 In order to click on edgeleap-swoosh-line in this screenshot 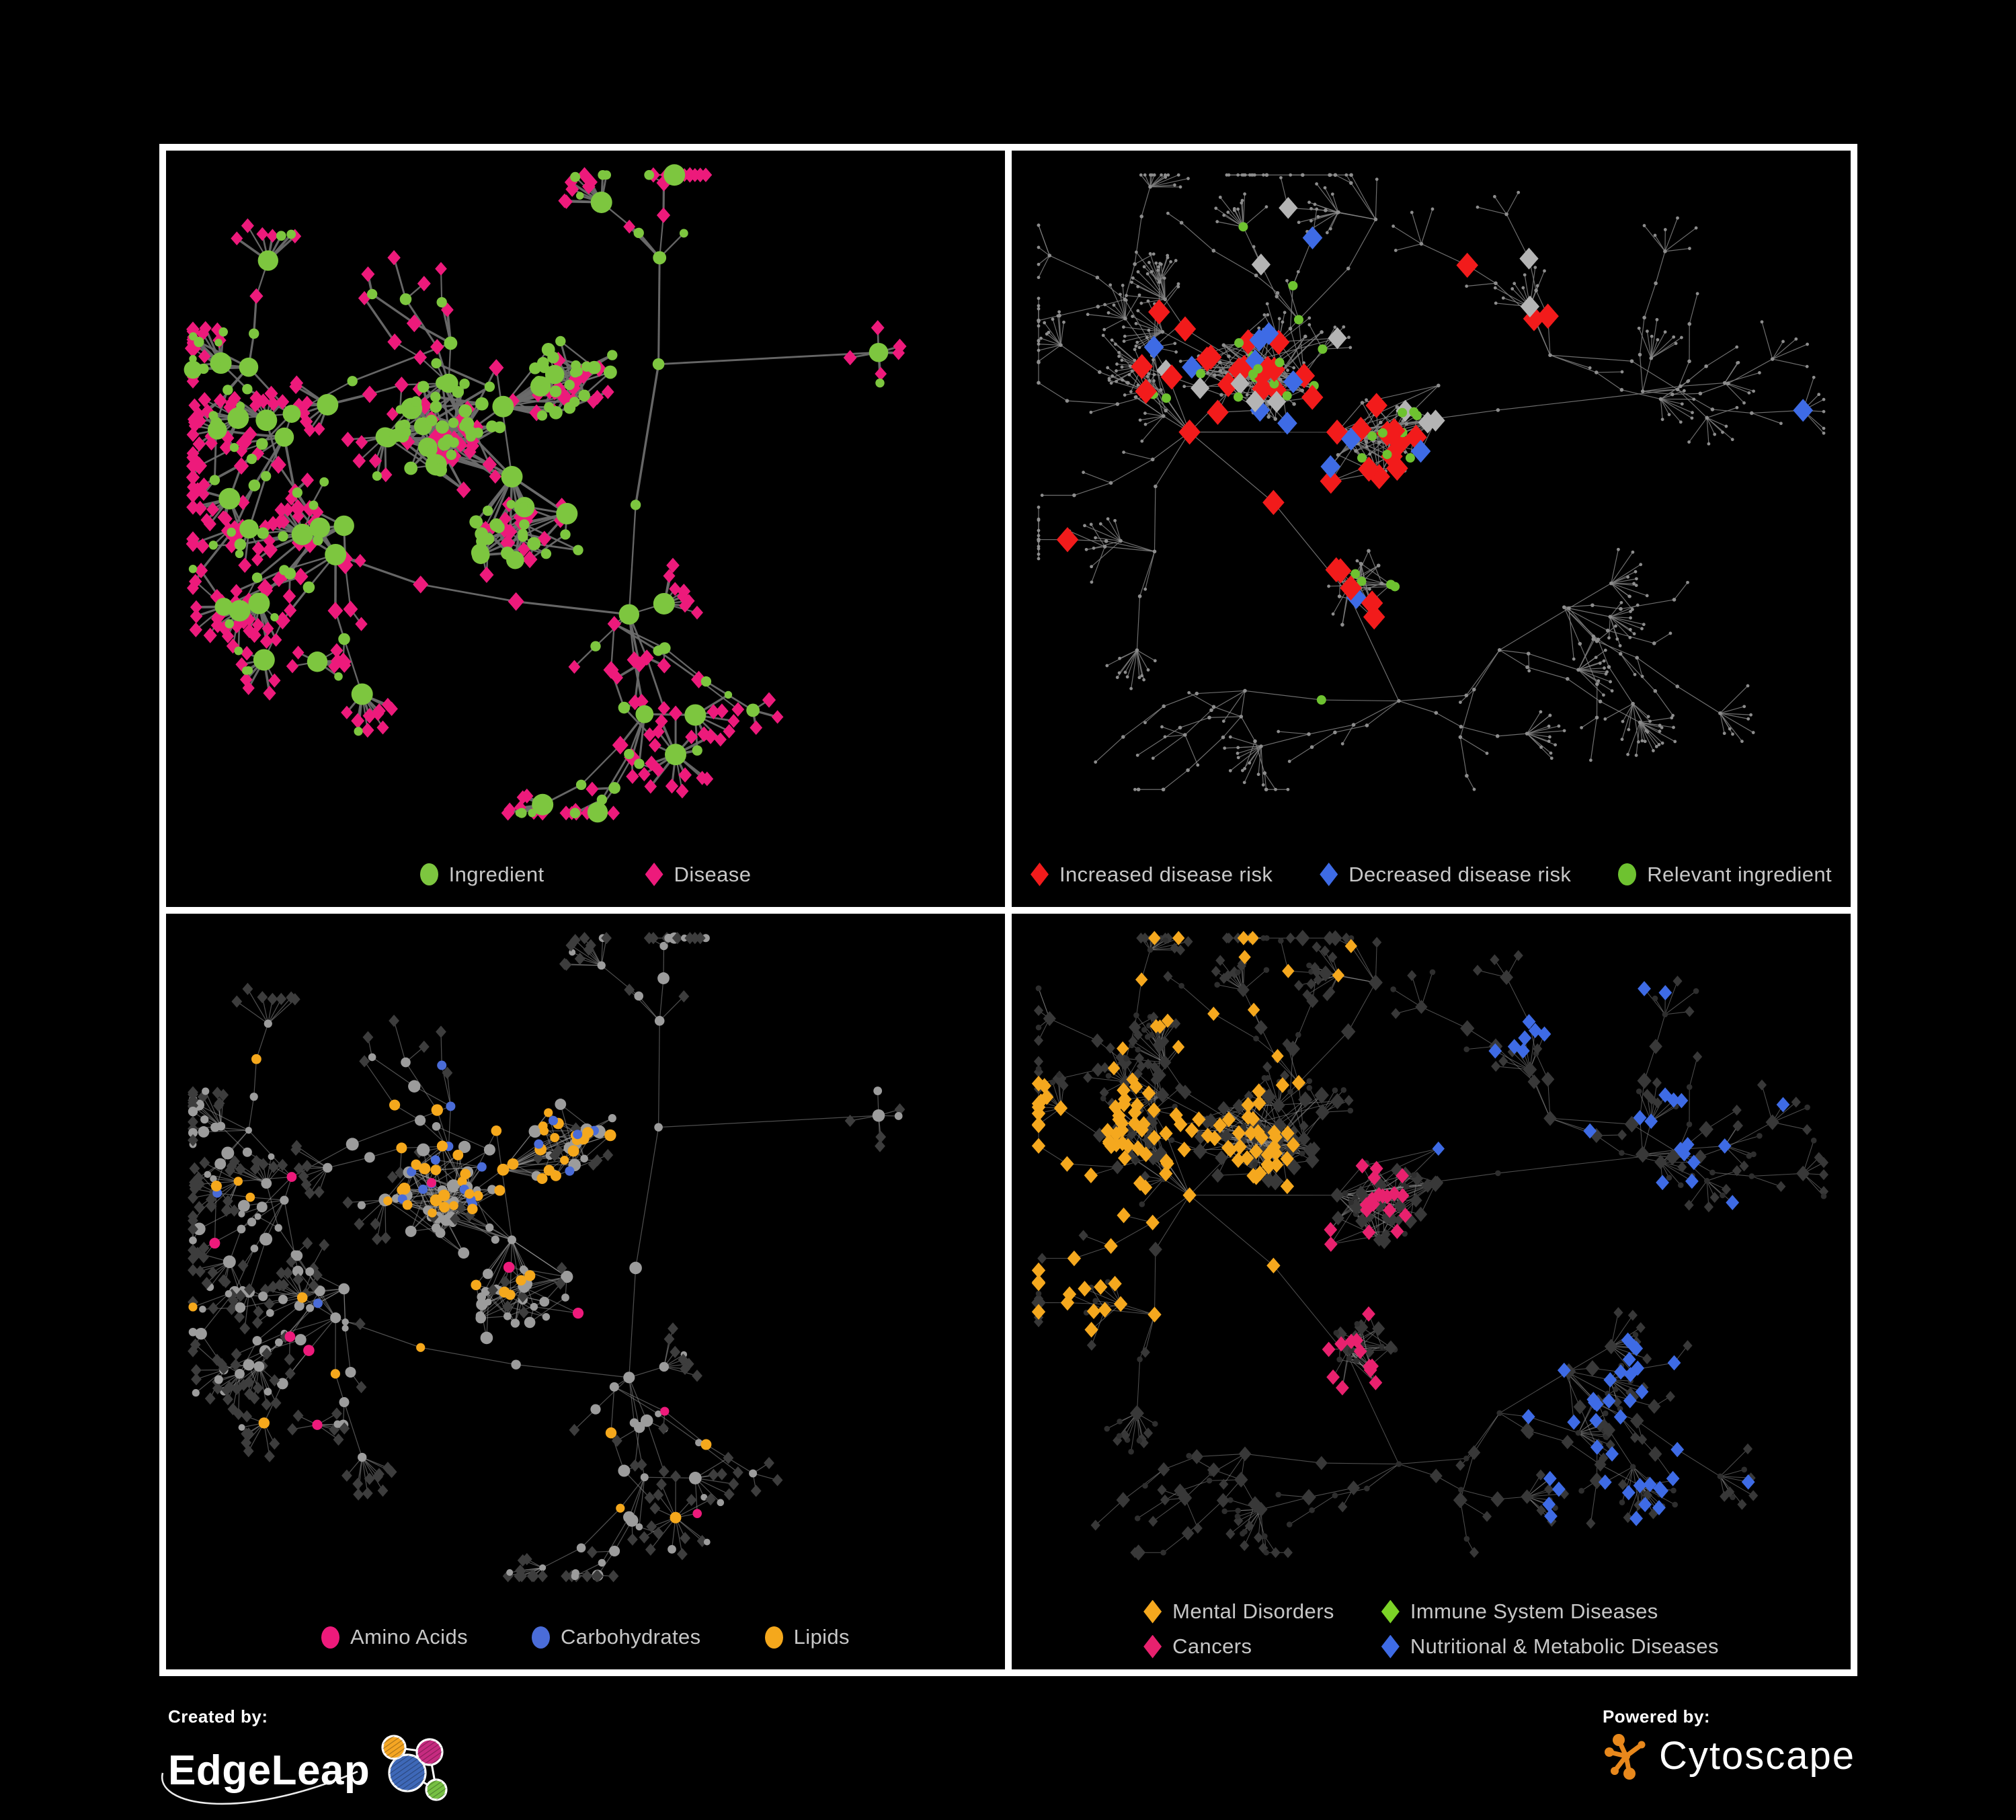, I will do `click(259, 1787)`.